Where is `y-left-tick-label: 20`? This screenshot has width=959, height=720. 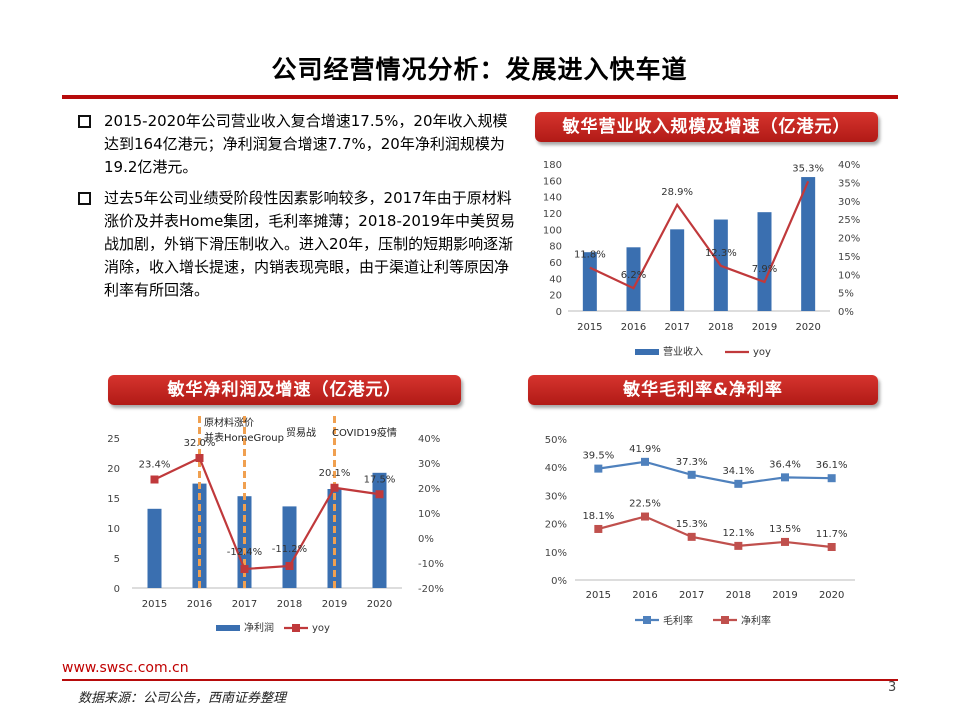 y-left-tick-label: 20 is located at coordinates (555, 296).